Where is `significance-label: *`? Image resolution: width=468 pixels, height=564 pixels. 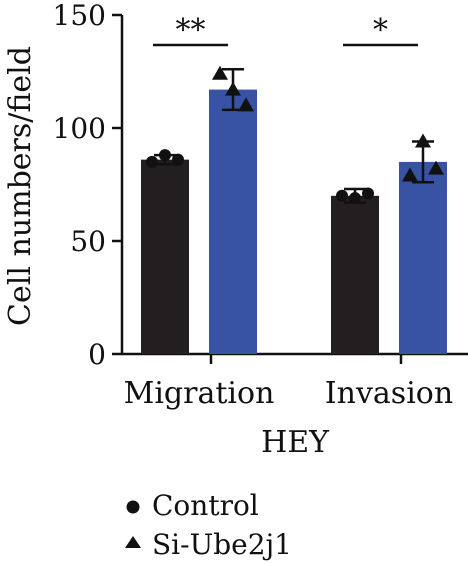
significance-label: * is located at coordinates (380, 30).